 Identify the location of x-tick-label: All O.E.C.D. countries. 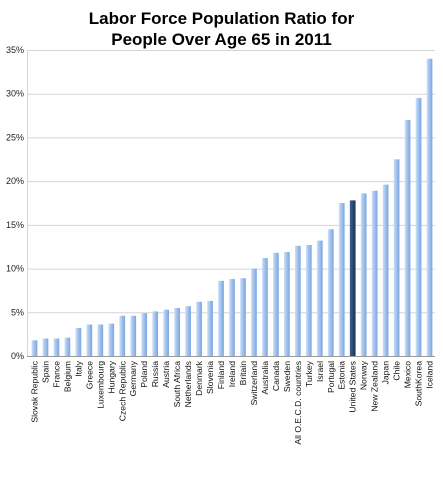
(298, 403).